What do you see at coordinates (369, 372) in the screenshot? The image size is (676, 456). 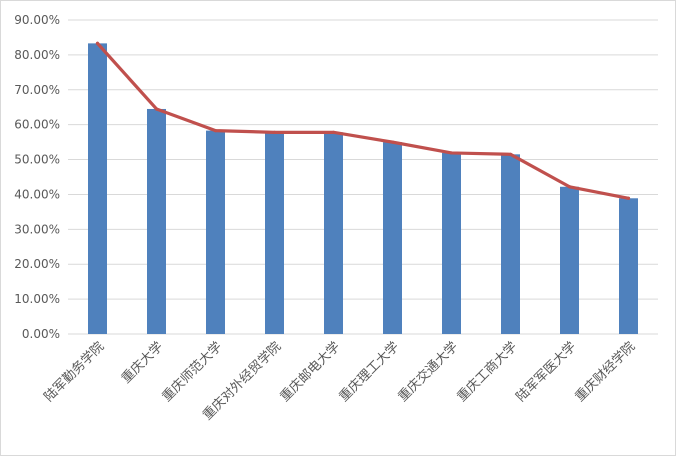 I see `x-category-label: 重庆理工大学` at bounding box center [369, 372].